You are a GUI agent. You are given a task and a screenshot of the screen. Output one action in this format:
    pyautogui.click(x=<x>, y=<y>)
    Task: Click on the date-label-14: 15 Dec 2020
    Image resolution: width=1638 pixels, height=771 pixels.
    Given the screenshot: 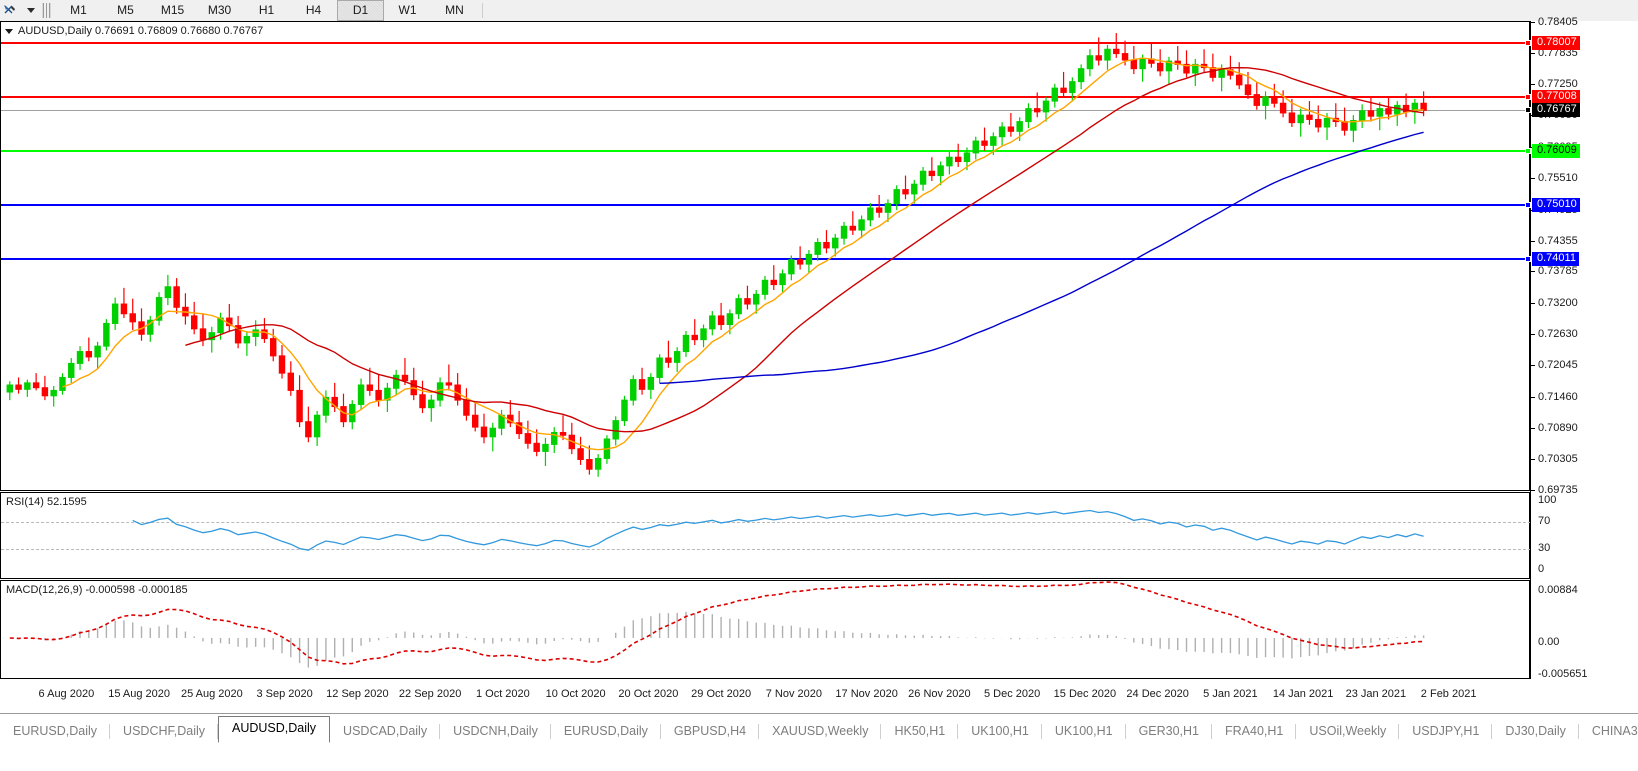 What is the action you would take?
    pyautogui.click(x=1085, y=694)
    